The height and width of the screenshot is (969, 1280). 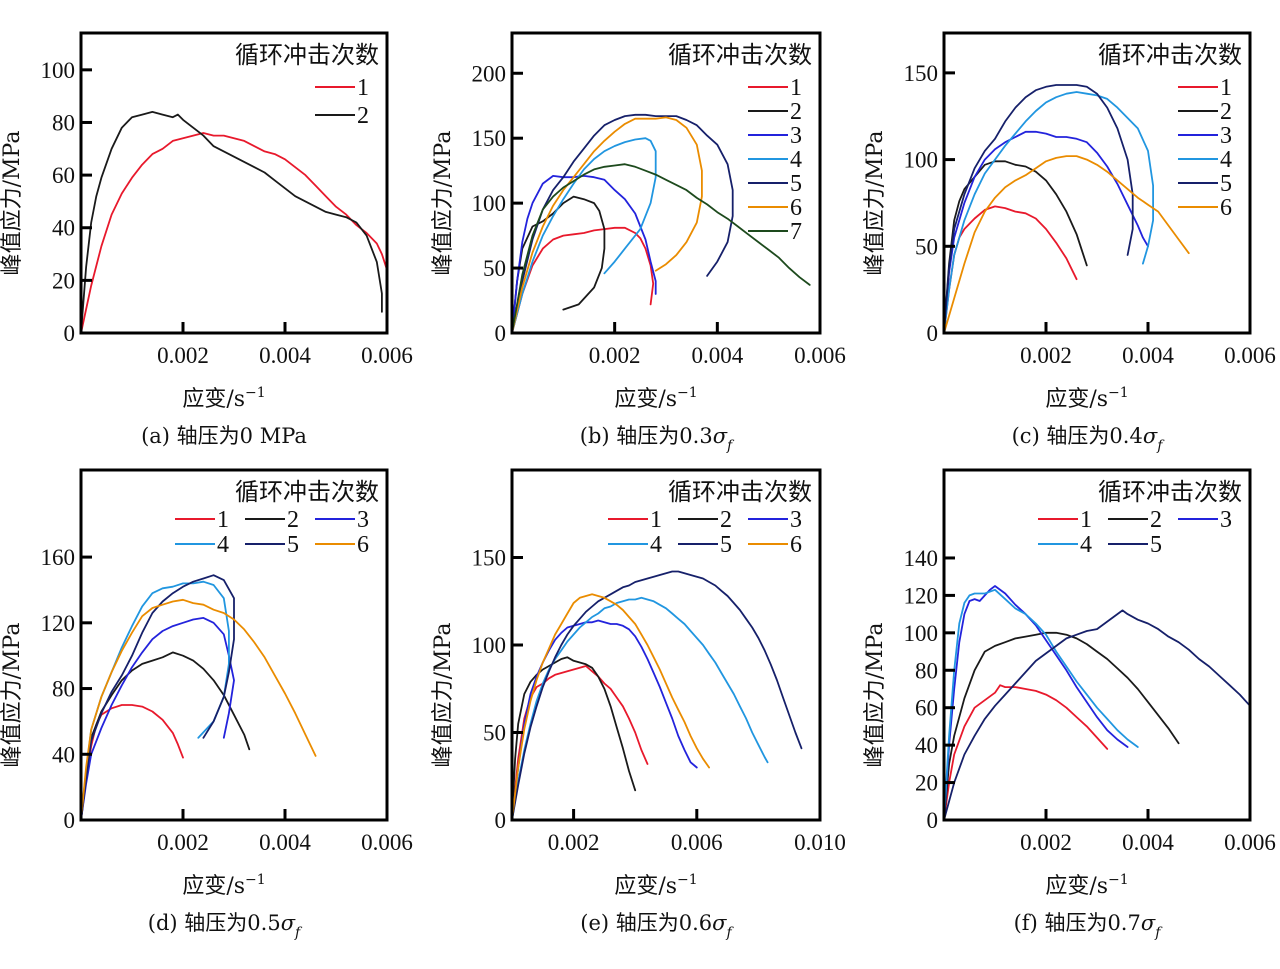 I want to click on panel-caption: (c) 轴压为0.4σf, so click(x=1089, y=439).